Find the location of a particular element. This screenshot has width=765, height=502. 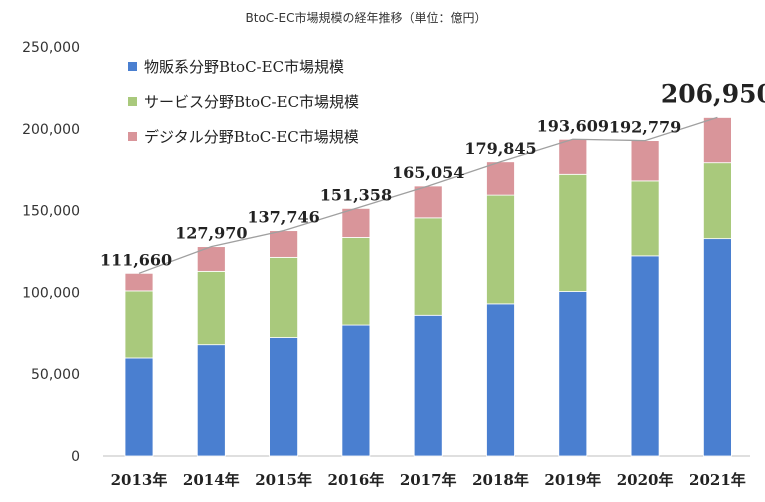

x-tick-label: 2020年 is located at coordinates (645, 480).